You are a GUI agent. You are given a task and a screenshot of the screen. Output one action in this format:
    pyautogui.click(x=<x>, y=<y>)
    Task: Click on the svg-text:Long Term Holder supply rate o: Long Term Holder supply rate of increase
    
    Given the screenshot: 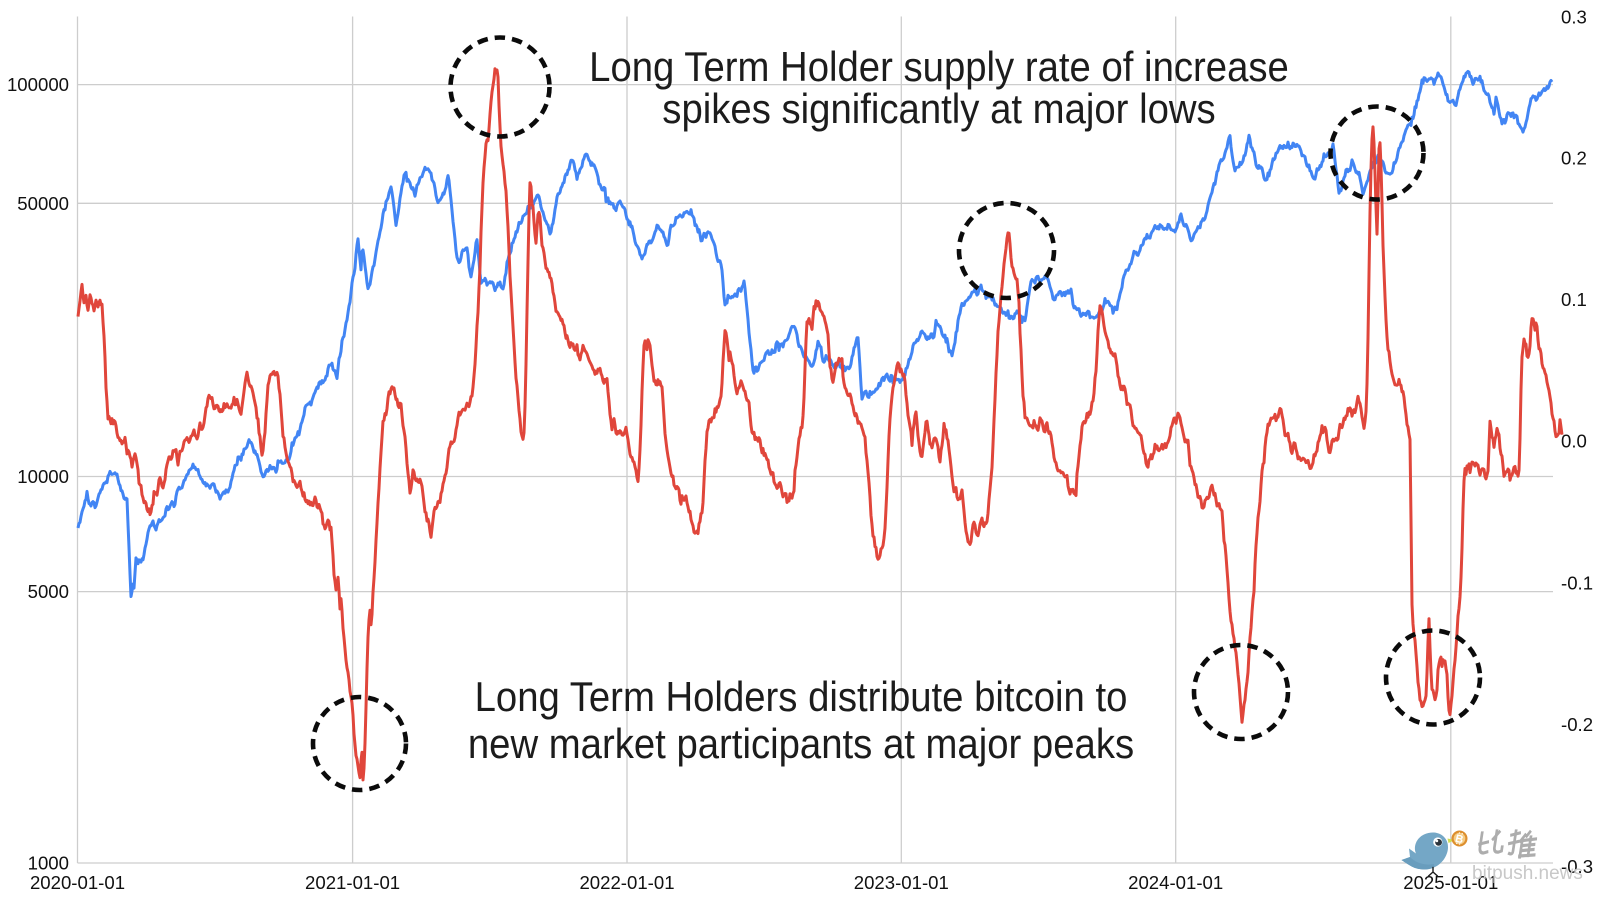 What is the action you would take?
    pyautogui.click(x=939, y=66)
    